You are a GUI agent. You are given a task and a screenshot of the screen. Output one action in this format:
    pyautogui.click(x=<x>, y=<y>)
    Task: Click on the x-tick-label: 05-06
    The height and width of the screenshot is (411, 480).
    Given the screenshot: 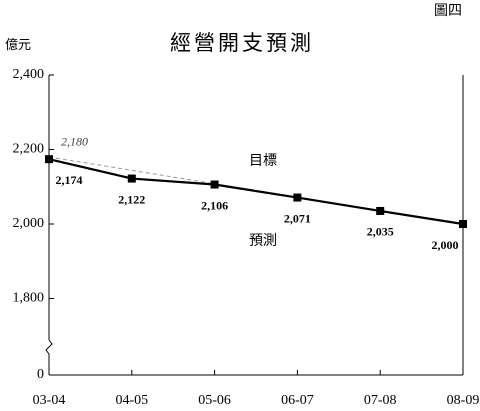 What is the action you would take?
    pyautogui.click(x=214, y=400)
    